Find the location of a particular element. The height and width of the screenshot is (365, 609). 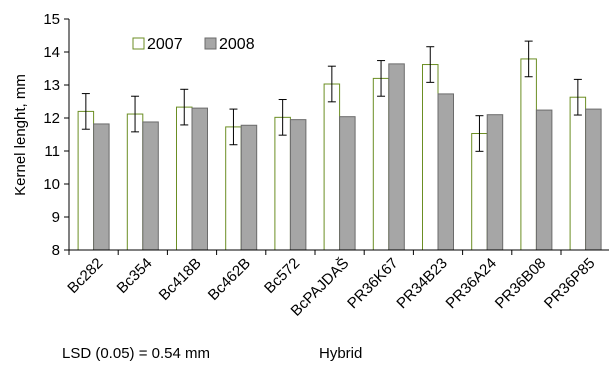

y-tick-label: 12 is located at coordinates (51, 118).